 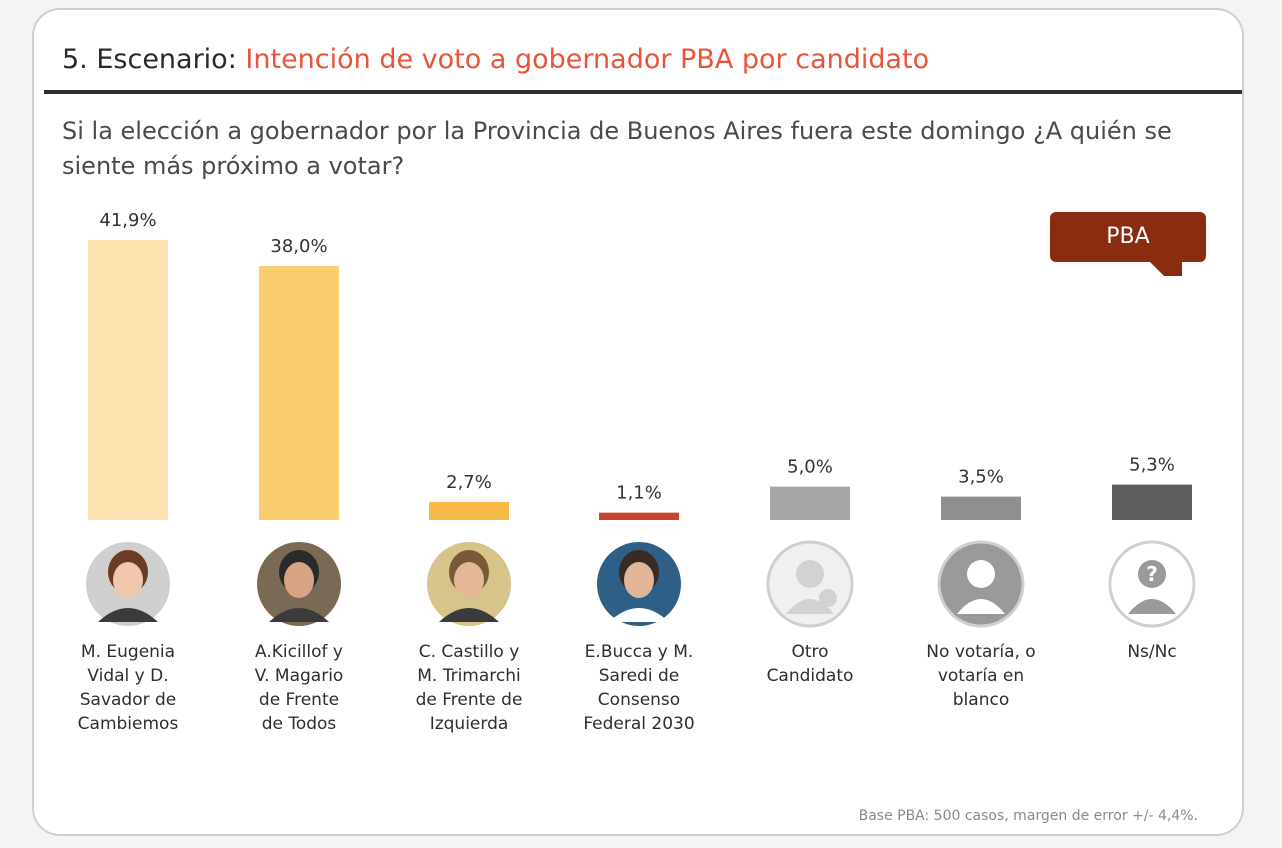 I want to click on unknown-person-icon-body, so click(x=1152, y=606).